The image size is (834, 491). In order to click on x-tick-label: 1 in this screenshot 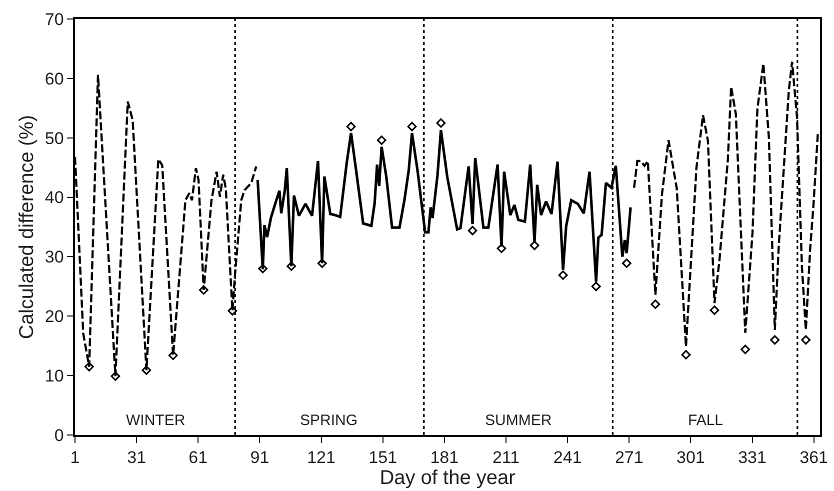, I will do `click(75, 458)`.